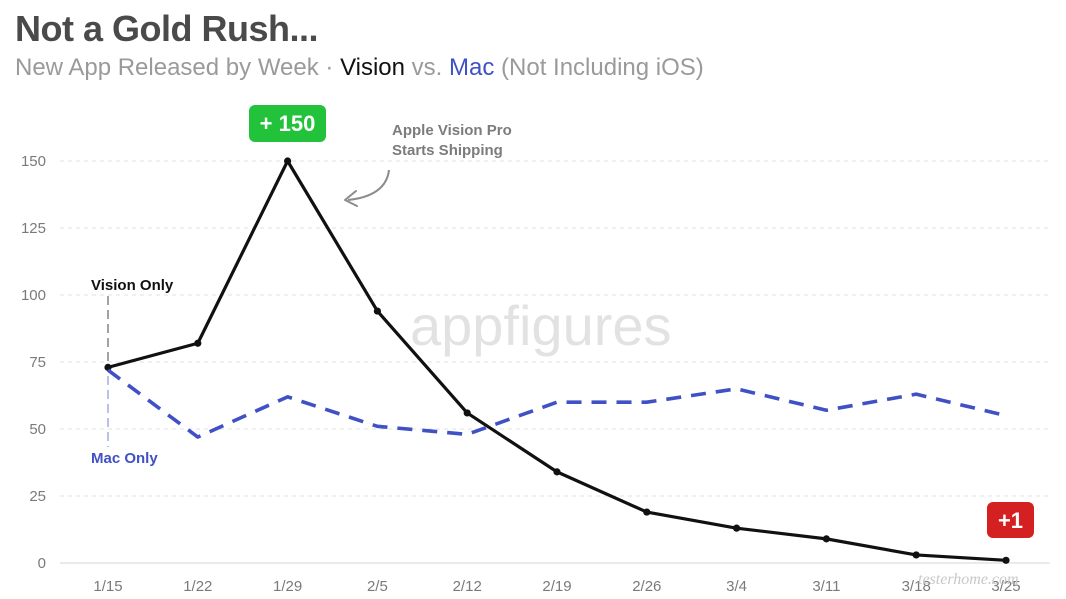 The height and width of the screenshot is (599, 1066). I want to click on subtitle-vs: vs., so click(427, 67).